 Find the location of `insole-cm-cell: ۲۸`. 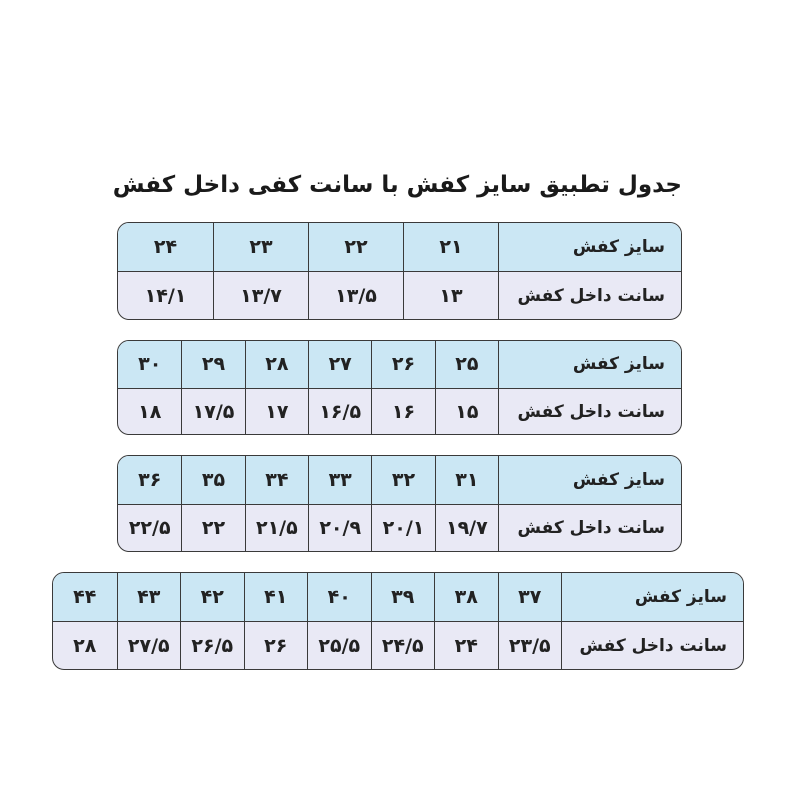

insole-cm-cell: ۲۸ is located at coordinates (85, 646).